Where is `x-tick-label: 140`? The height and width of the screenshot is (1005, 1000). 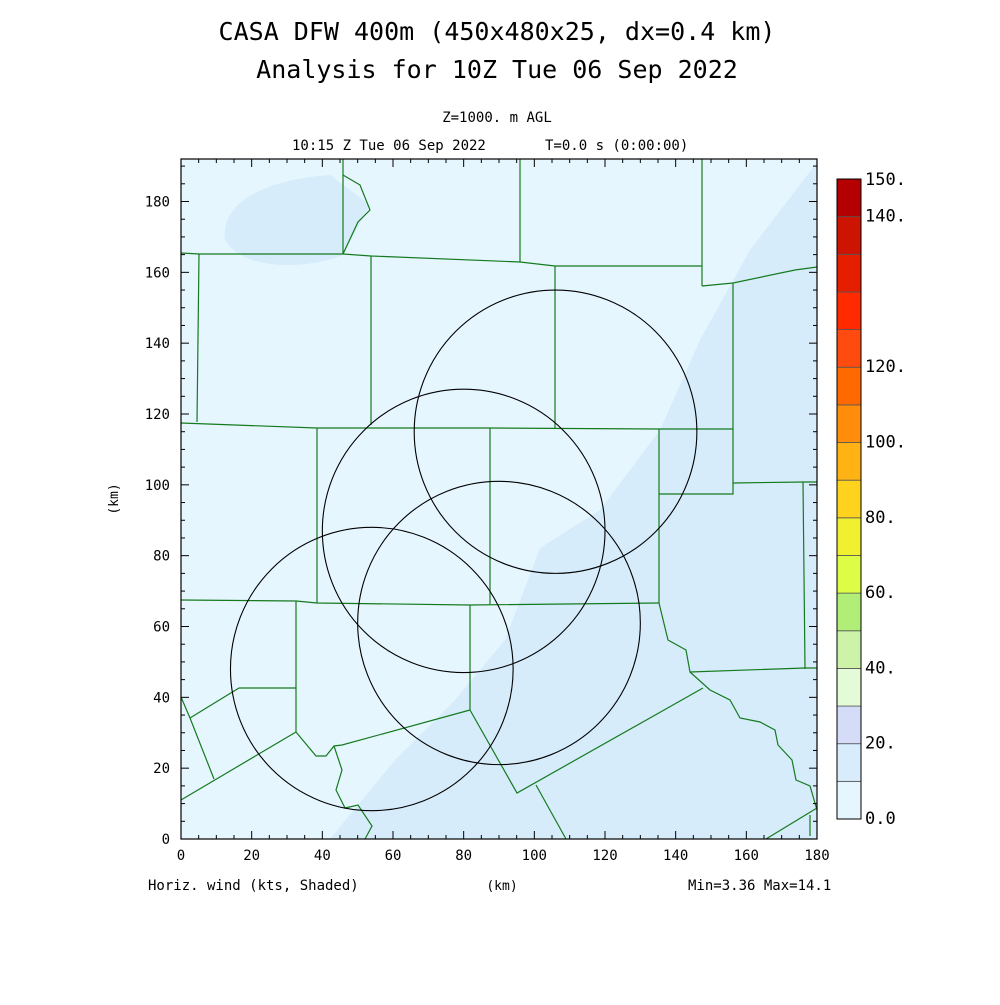 x-tick-label: 140 is located at coordinates (675, 856).